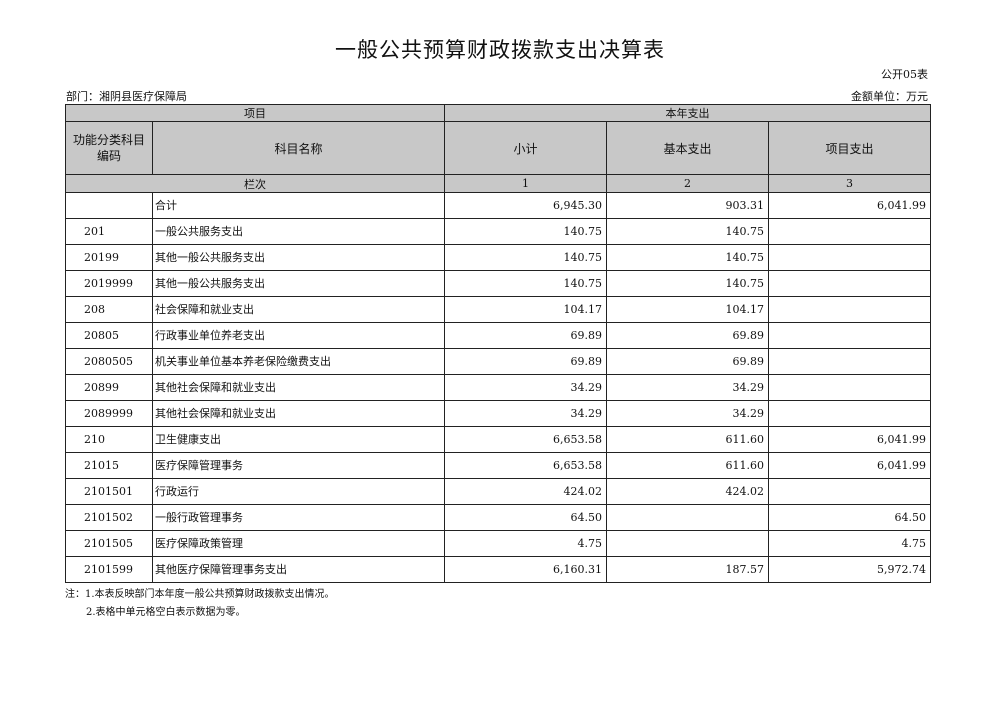 Image resolution: width=1000 pixels, height=706 pixels. I want to click on table-row: 2019999 其他一般公共服务支出 140.75 140.75, so click(498, 283).